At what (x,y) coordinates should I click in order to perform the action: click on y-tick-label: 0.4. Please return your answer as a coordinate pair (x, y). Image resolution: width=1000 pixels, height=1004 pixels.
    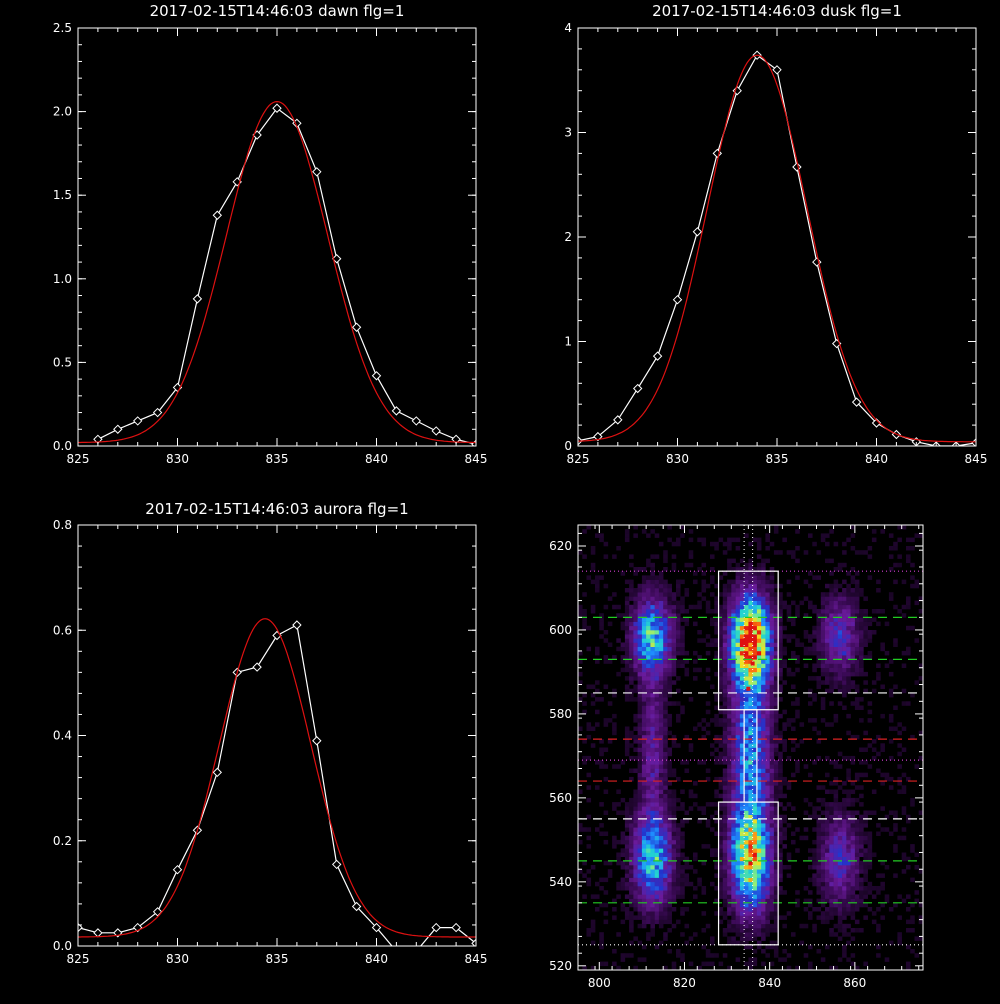
    Looking at the image, I should click on (62, 736).